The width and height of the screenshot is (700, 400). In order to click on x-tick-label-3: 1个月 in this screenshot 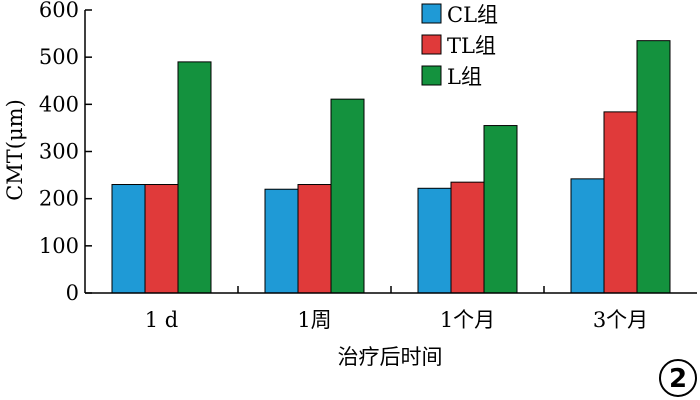, I will do `click(467, 320)`.